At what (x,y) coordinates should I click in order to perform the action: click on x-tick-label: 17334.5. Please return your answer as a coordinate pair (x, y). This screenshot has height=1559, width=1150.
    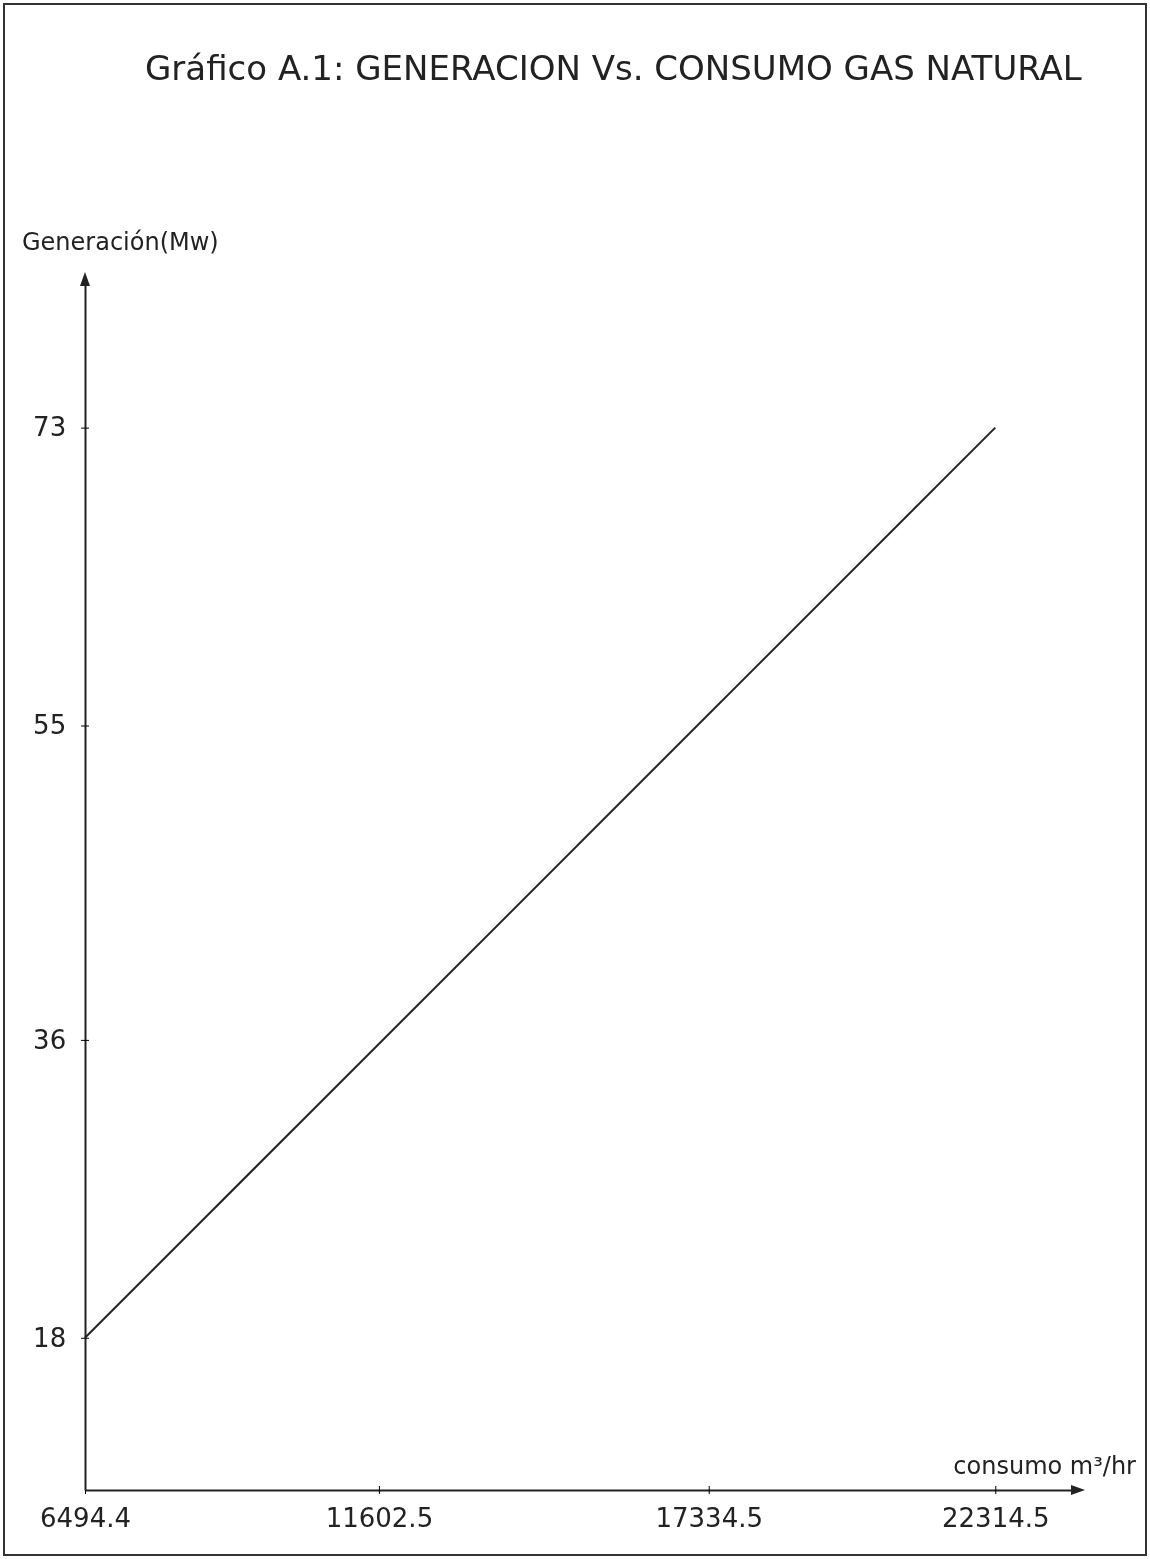
    Looking at the image, I should click on (709, 1518).